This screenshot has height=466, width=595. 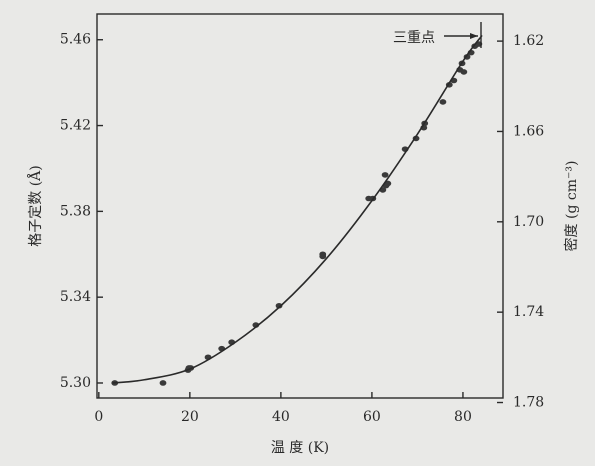 What do you see at coordinates (98, 417) in the screenshot?
I see `x-tick-label: 0` at bounding box center [98, 417].